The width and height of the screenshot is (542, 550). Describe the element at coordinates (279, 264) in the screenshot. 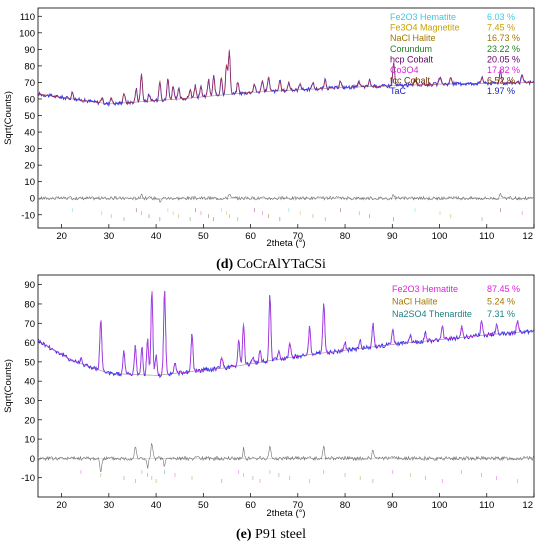

I see `panel-d-caption-text: CoCrAlYTaCSi` at that location.